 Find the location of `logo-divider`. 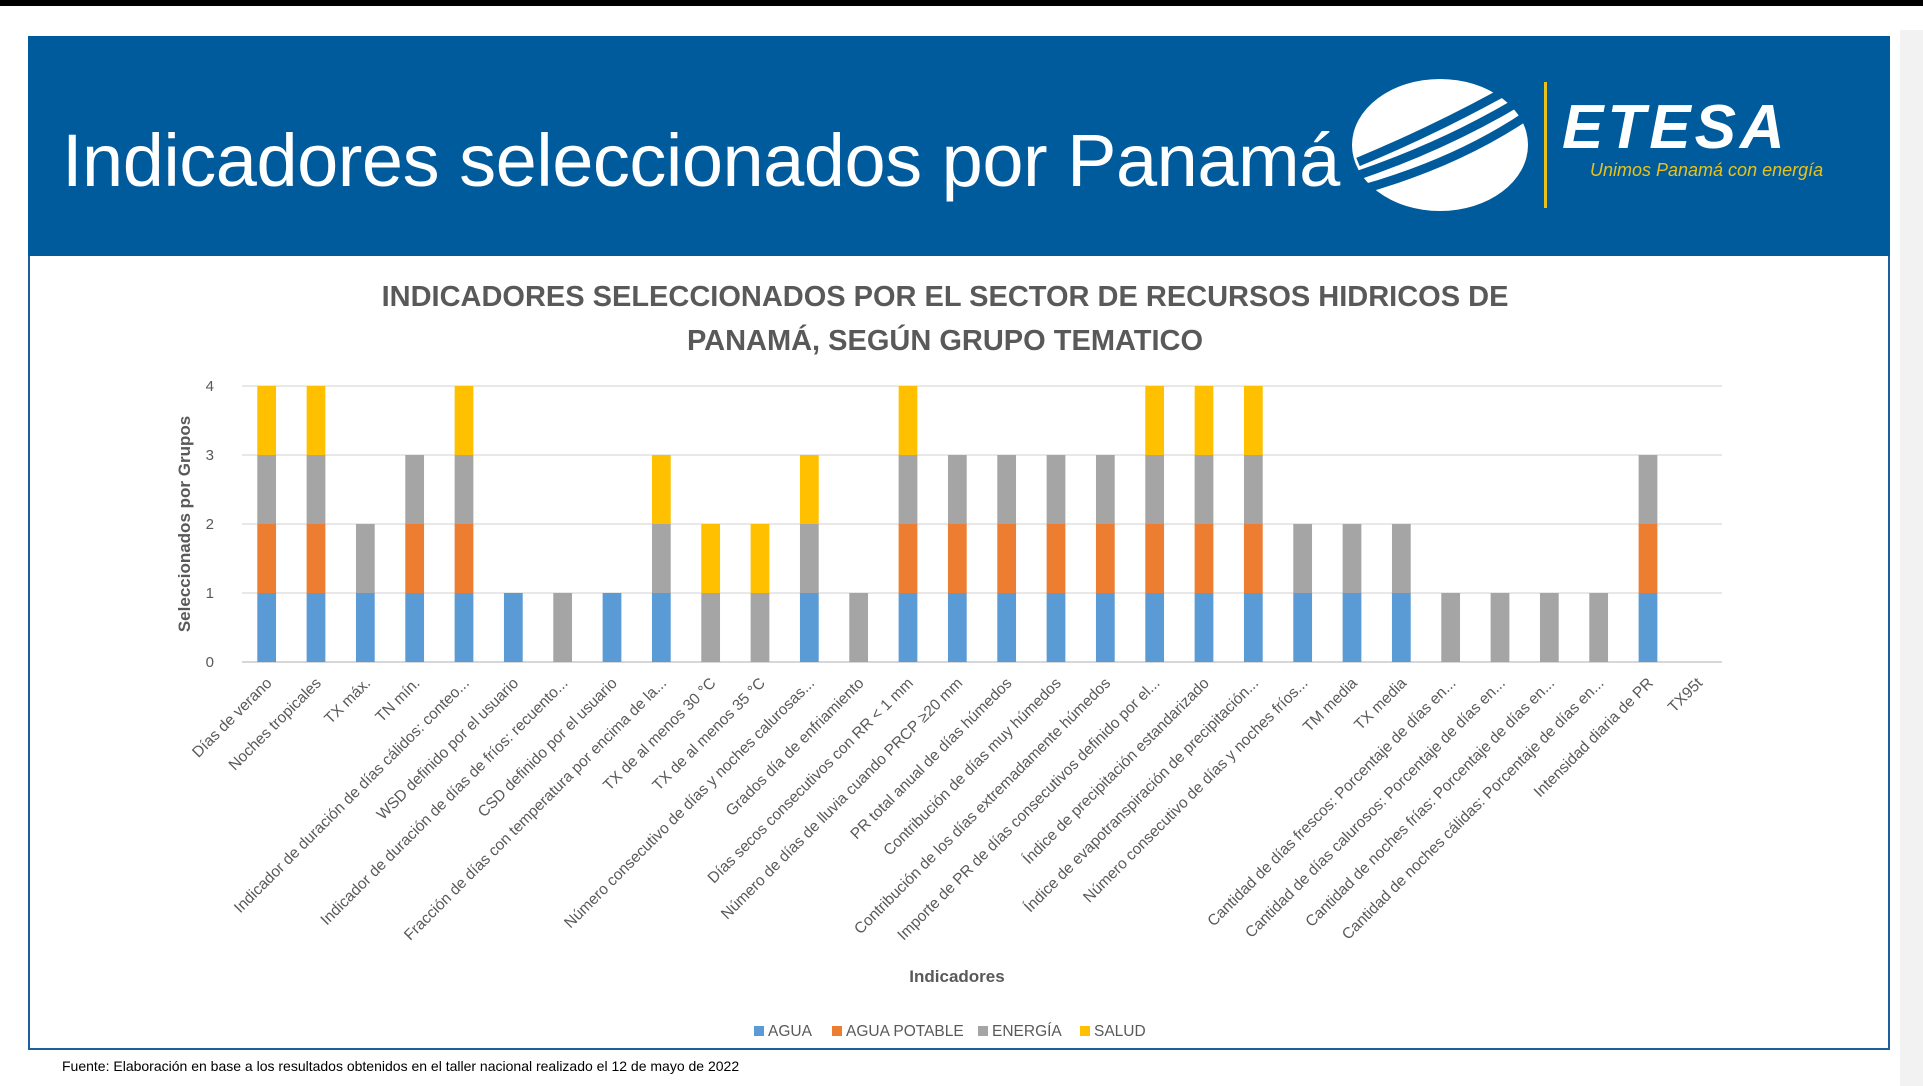

logo-divider is located at coordinates (1545, 145).